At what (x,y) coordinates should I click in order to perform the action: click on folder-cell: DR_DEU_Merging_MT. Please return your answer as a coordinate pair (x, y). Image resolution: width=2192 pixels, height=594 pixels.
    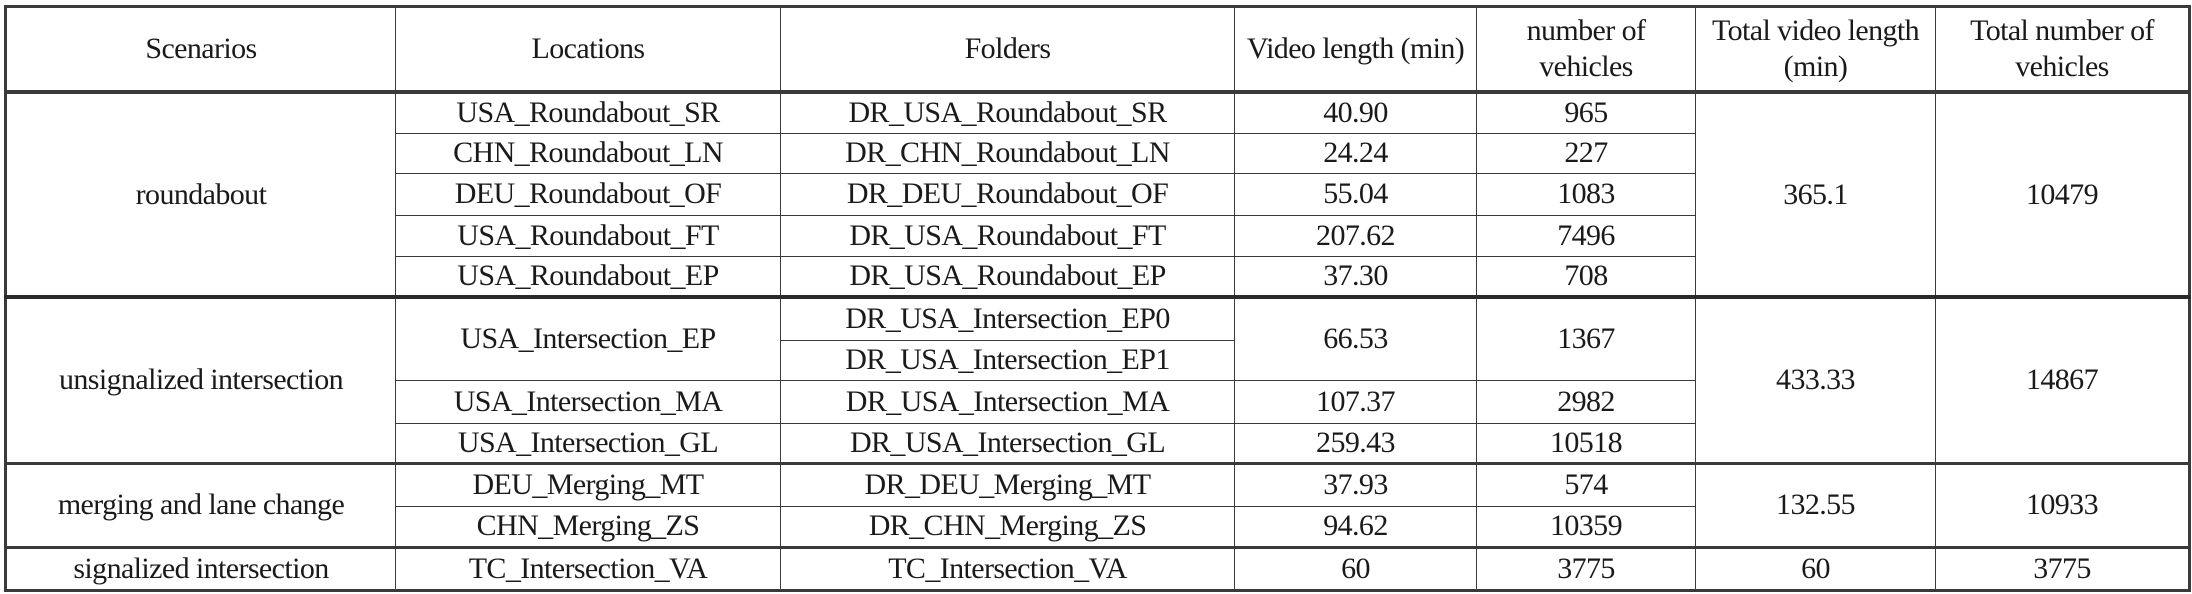
    Looking at the image, I should click on (1007, 484).